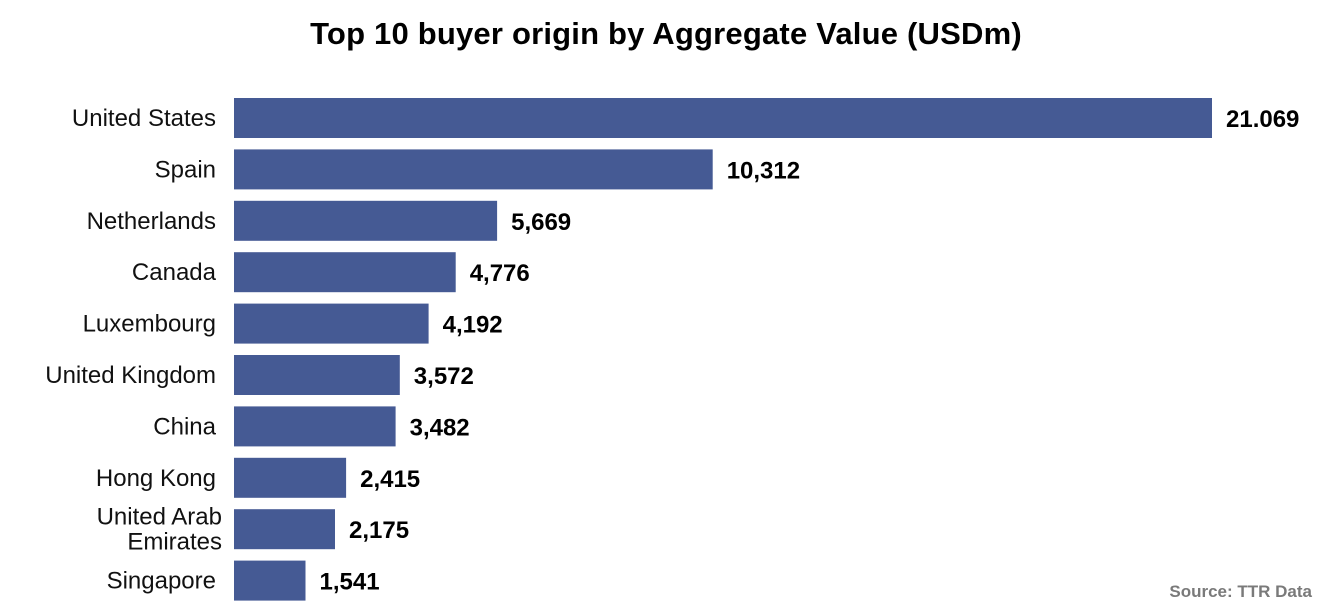 This screenshot has height=614, width=1324. What do you see at coordinates (151, 221) in the screenshot?
I see `category-label: Netherlands` at bounding box center [151, 221].